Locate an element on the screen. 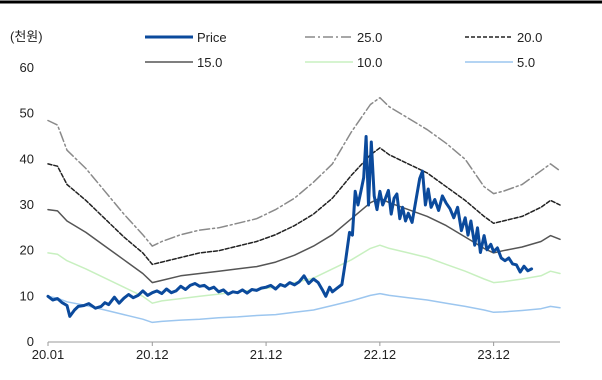 Image resolution: width=602 pixels, height=380 pixels. series-line-10.0 is located at coordinates (304, 274).